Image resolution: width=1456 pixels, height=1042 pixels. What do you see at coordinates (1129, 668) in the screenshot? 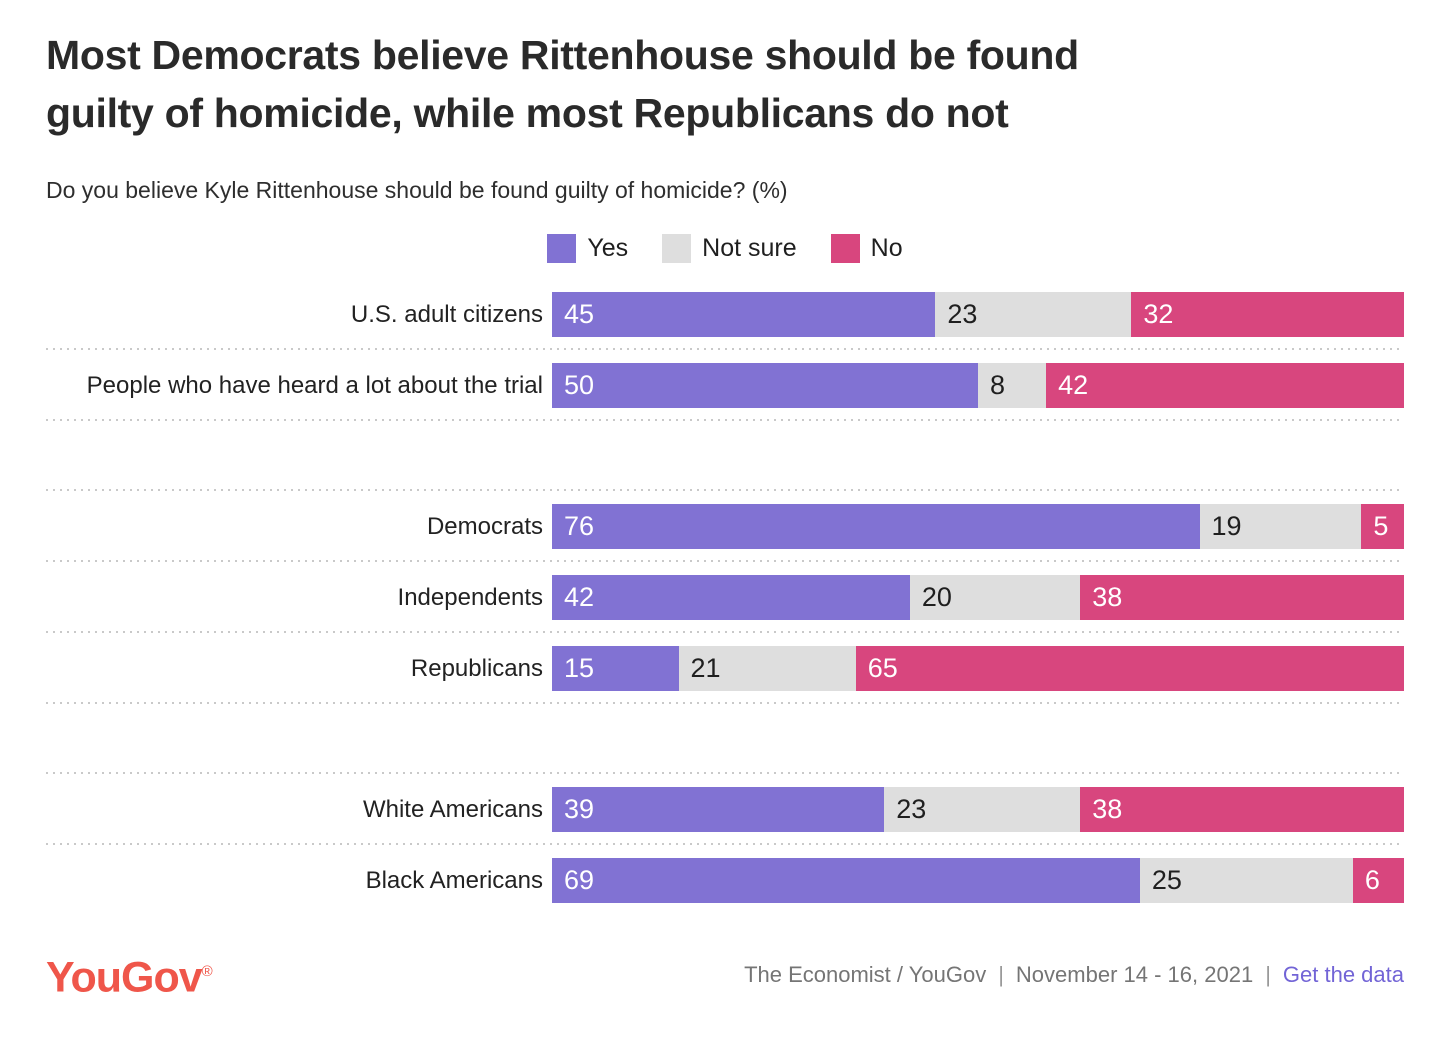
I see `bar-segment-no: 65` at bounding box center [1129, 668].